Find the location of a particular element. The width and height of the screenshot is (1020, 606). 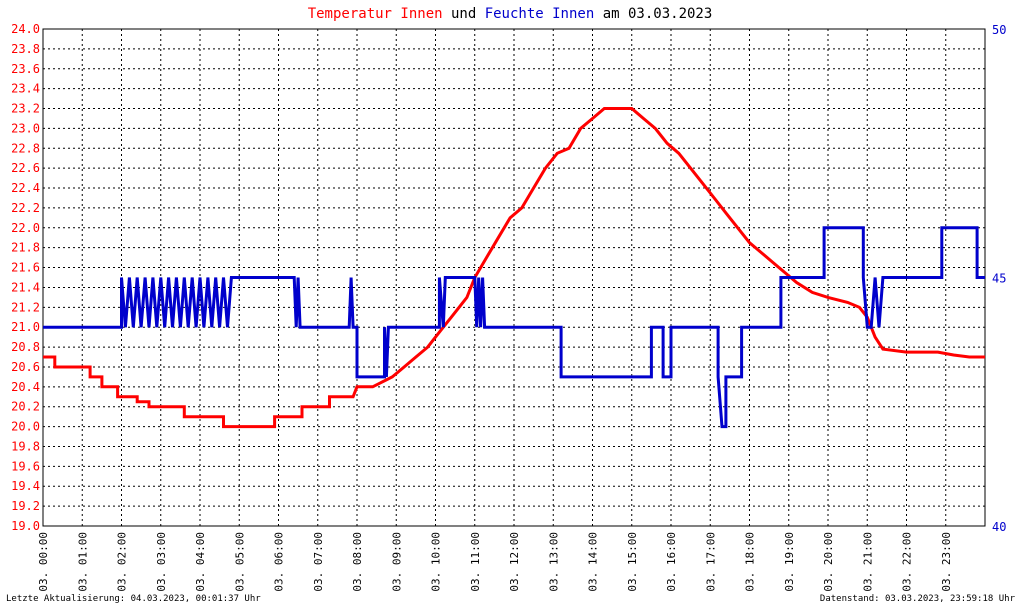

x-tick-label: 03. 04:00 is located at coordinates (200, 562).